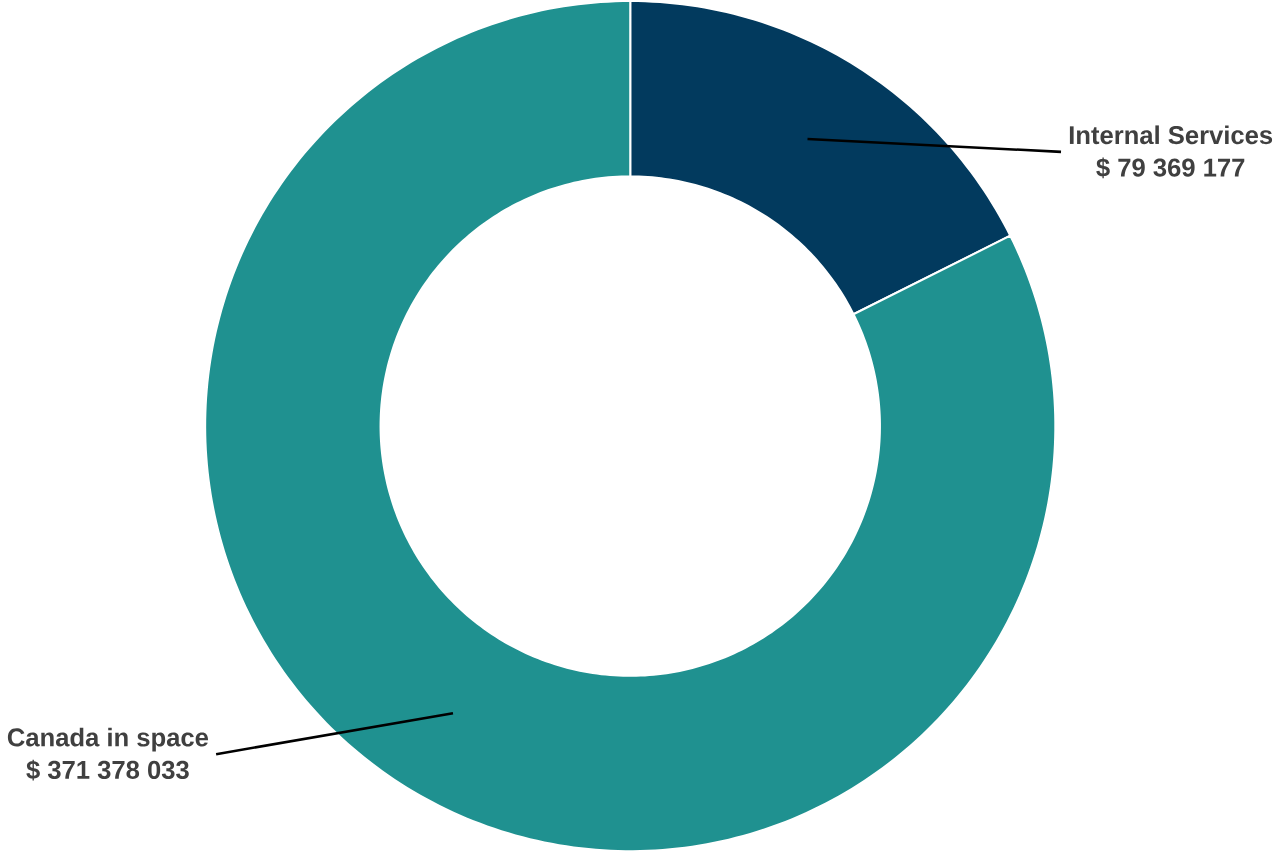 This screenshot has height=852, width=1280. I want to click on slice-label: Internal Services, so click(1171, 135).